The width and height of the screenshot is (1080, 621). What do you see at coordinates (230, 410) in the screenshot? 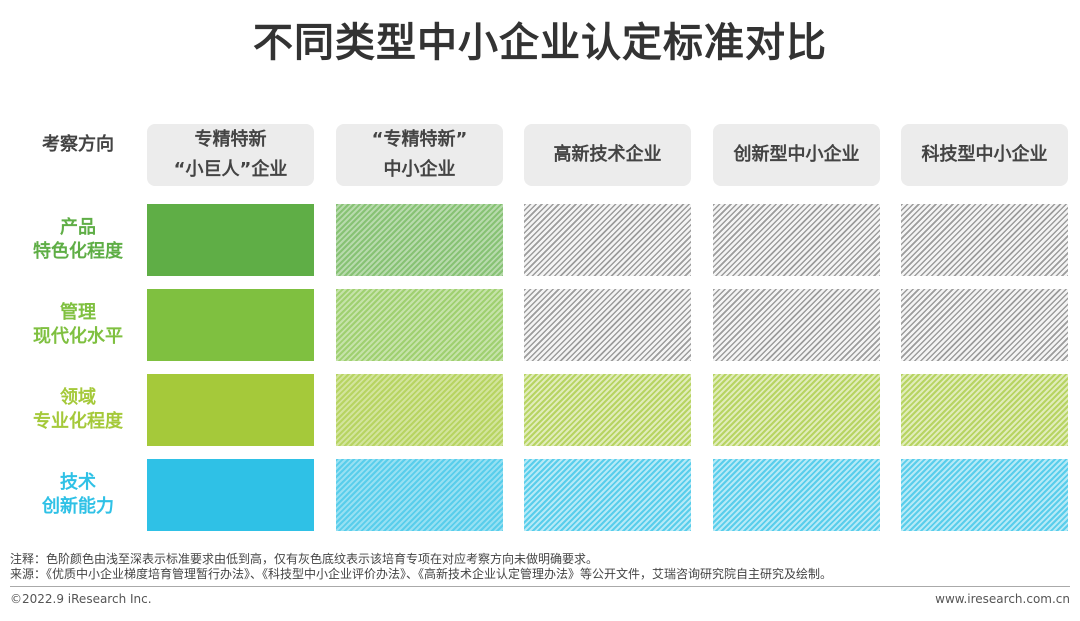
I see `cell-r2-c0` at bounding box center [230, 410].